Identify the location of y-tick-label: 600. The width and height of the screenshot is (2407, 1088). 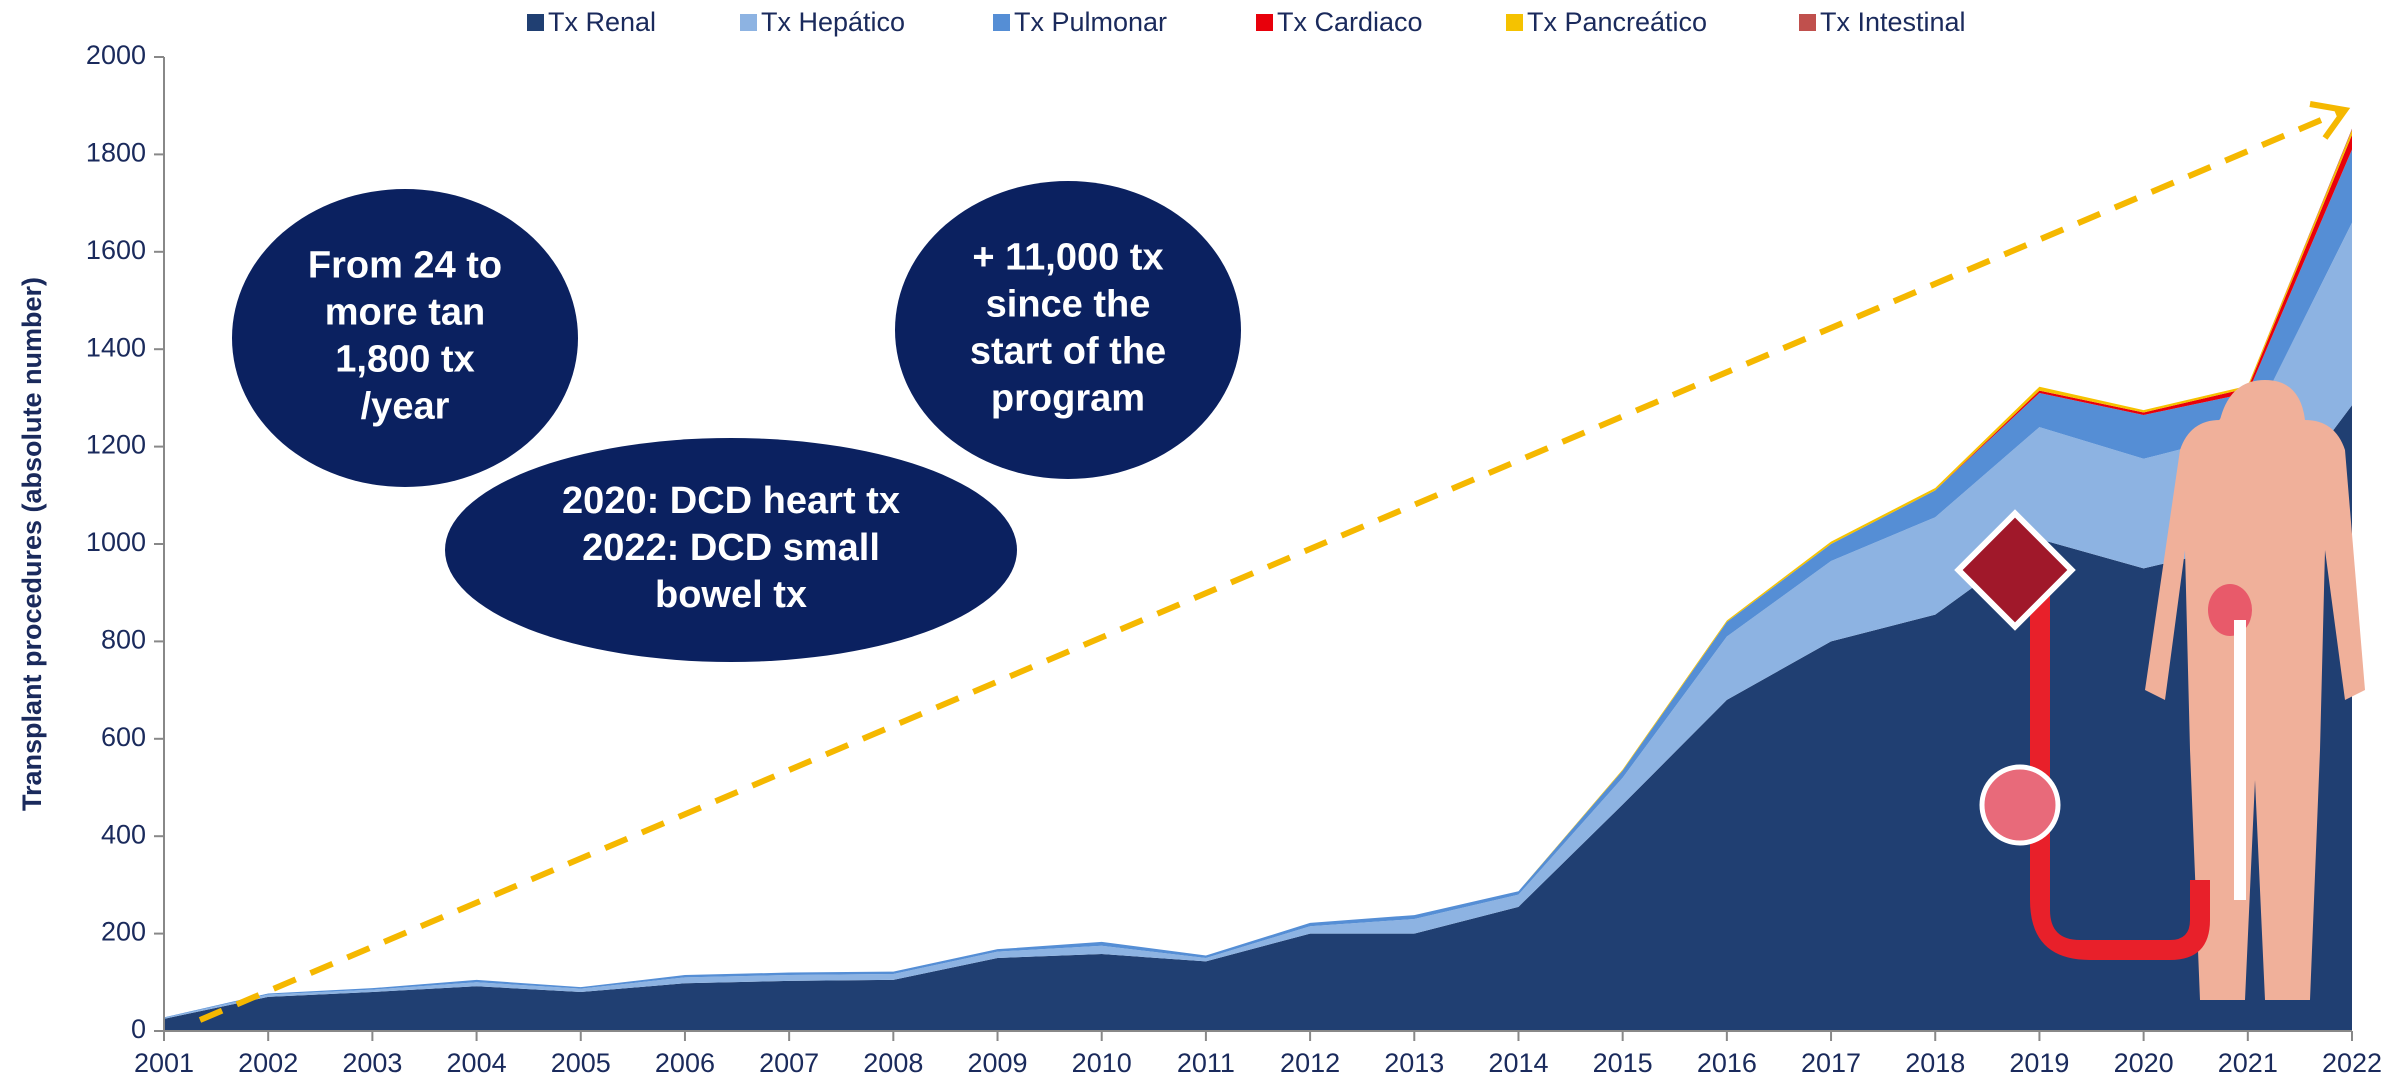
(123, 737).